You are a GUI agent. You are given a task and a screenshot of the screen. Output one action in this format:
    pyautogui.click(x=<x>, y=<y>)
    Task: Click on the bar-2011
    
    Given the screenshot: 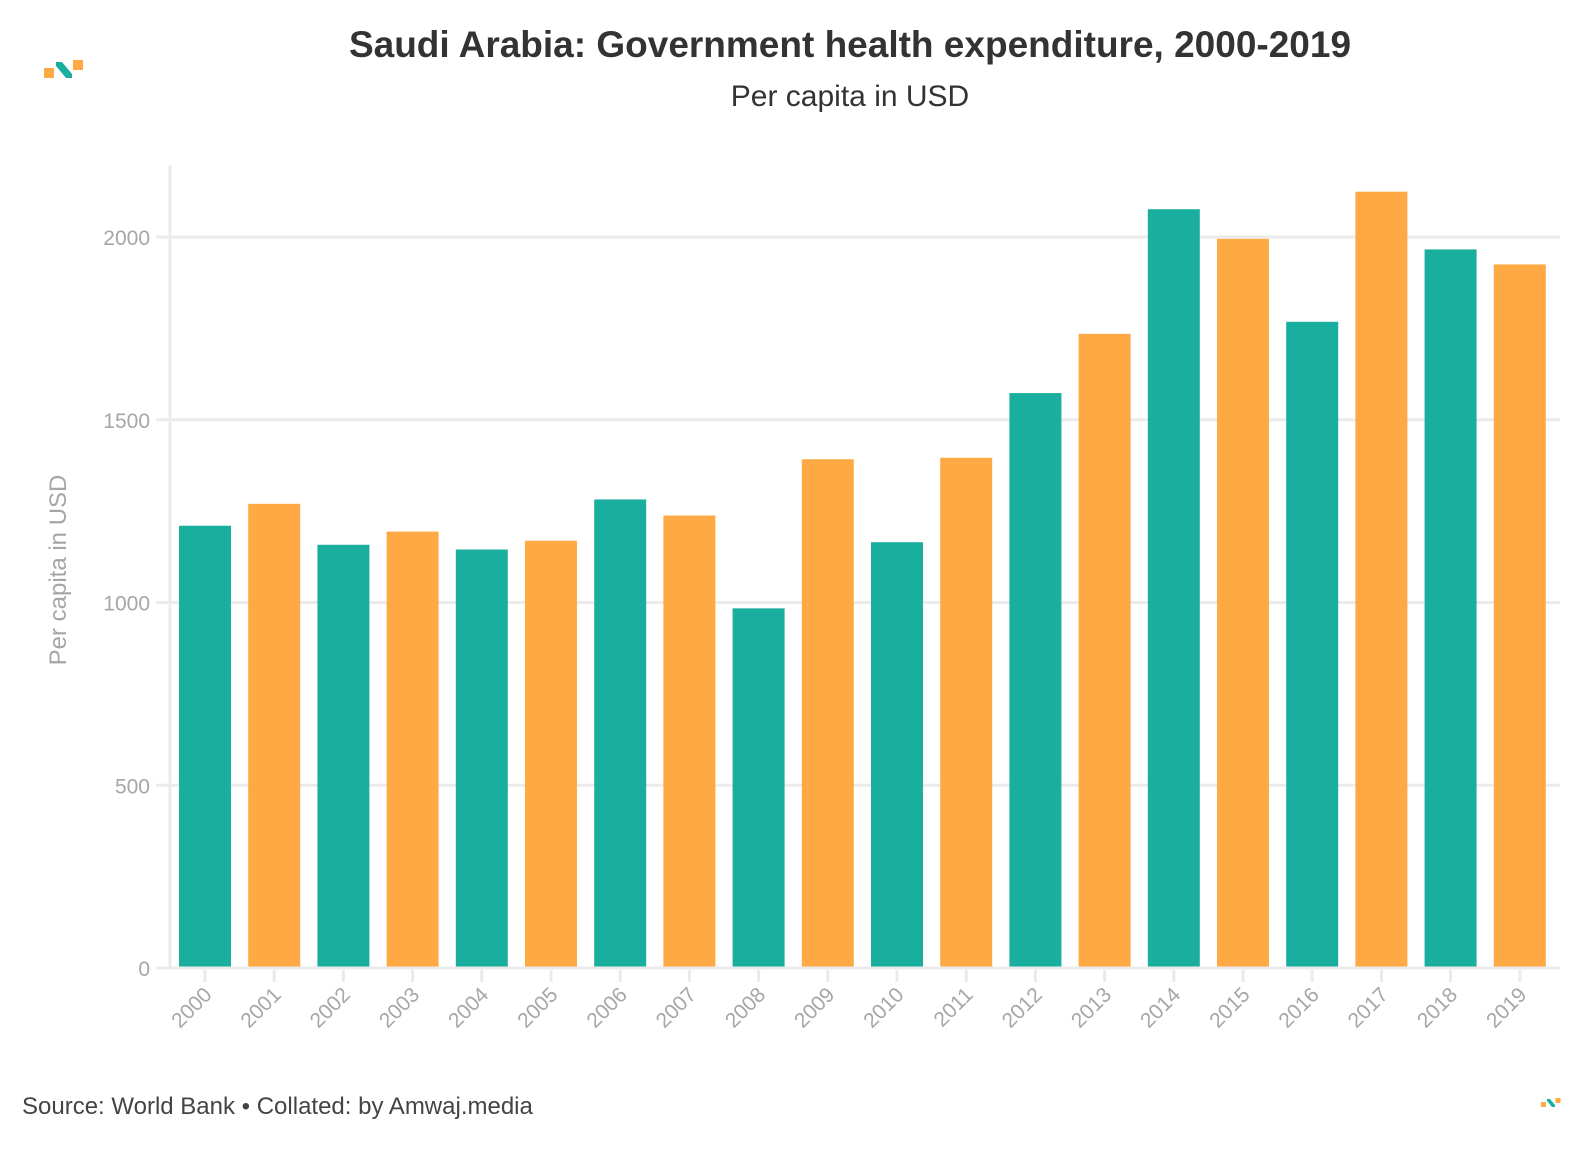 What is the action you would take?
    pyautogui.click(x=966, y=712)
    